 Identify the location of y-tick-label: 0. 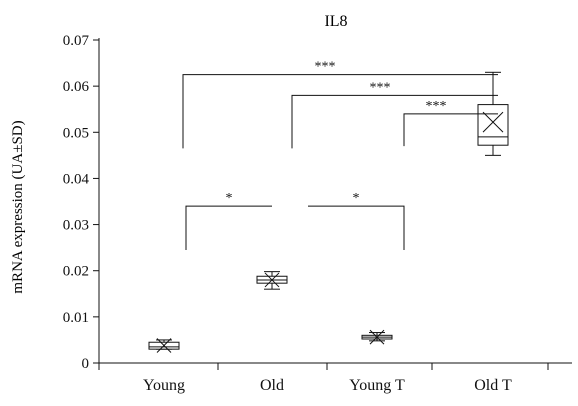
(86, 364).